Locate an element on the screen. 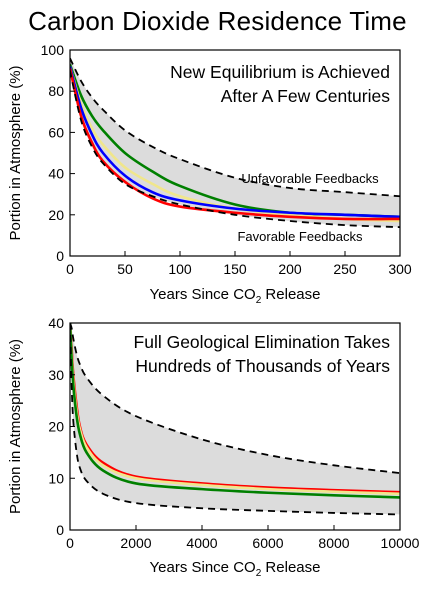  x-tick-label: 4000 is located at coordinates (201, 543).